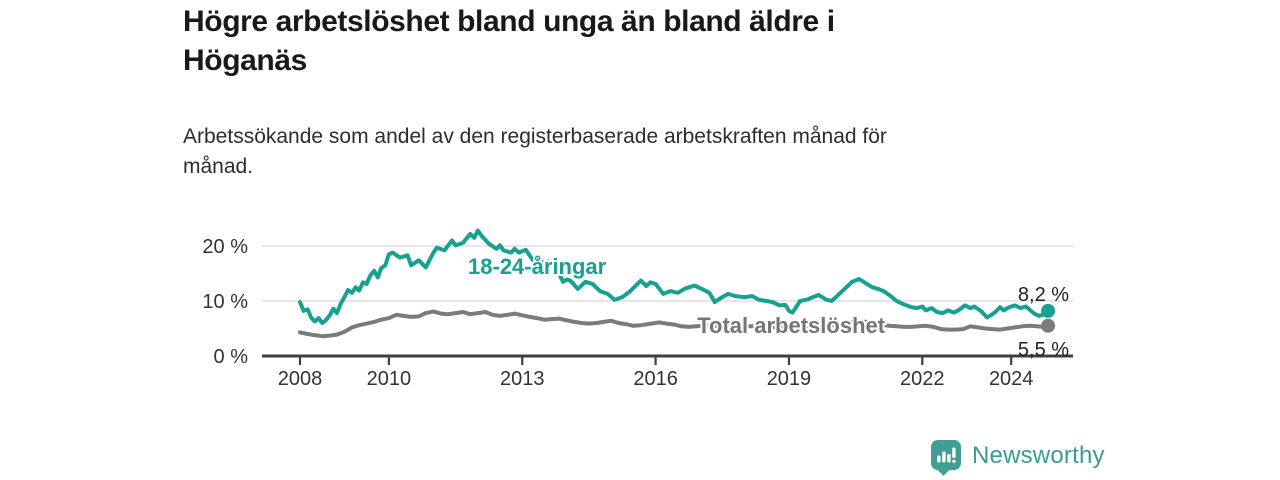 This screenshot has width=1280, height=480. I want to click on x-tick-label-2013: 2013, so click(522, 379).